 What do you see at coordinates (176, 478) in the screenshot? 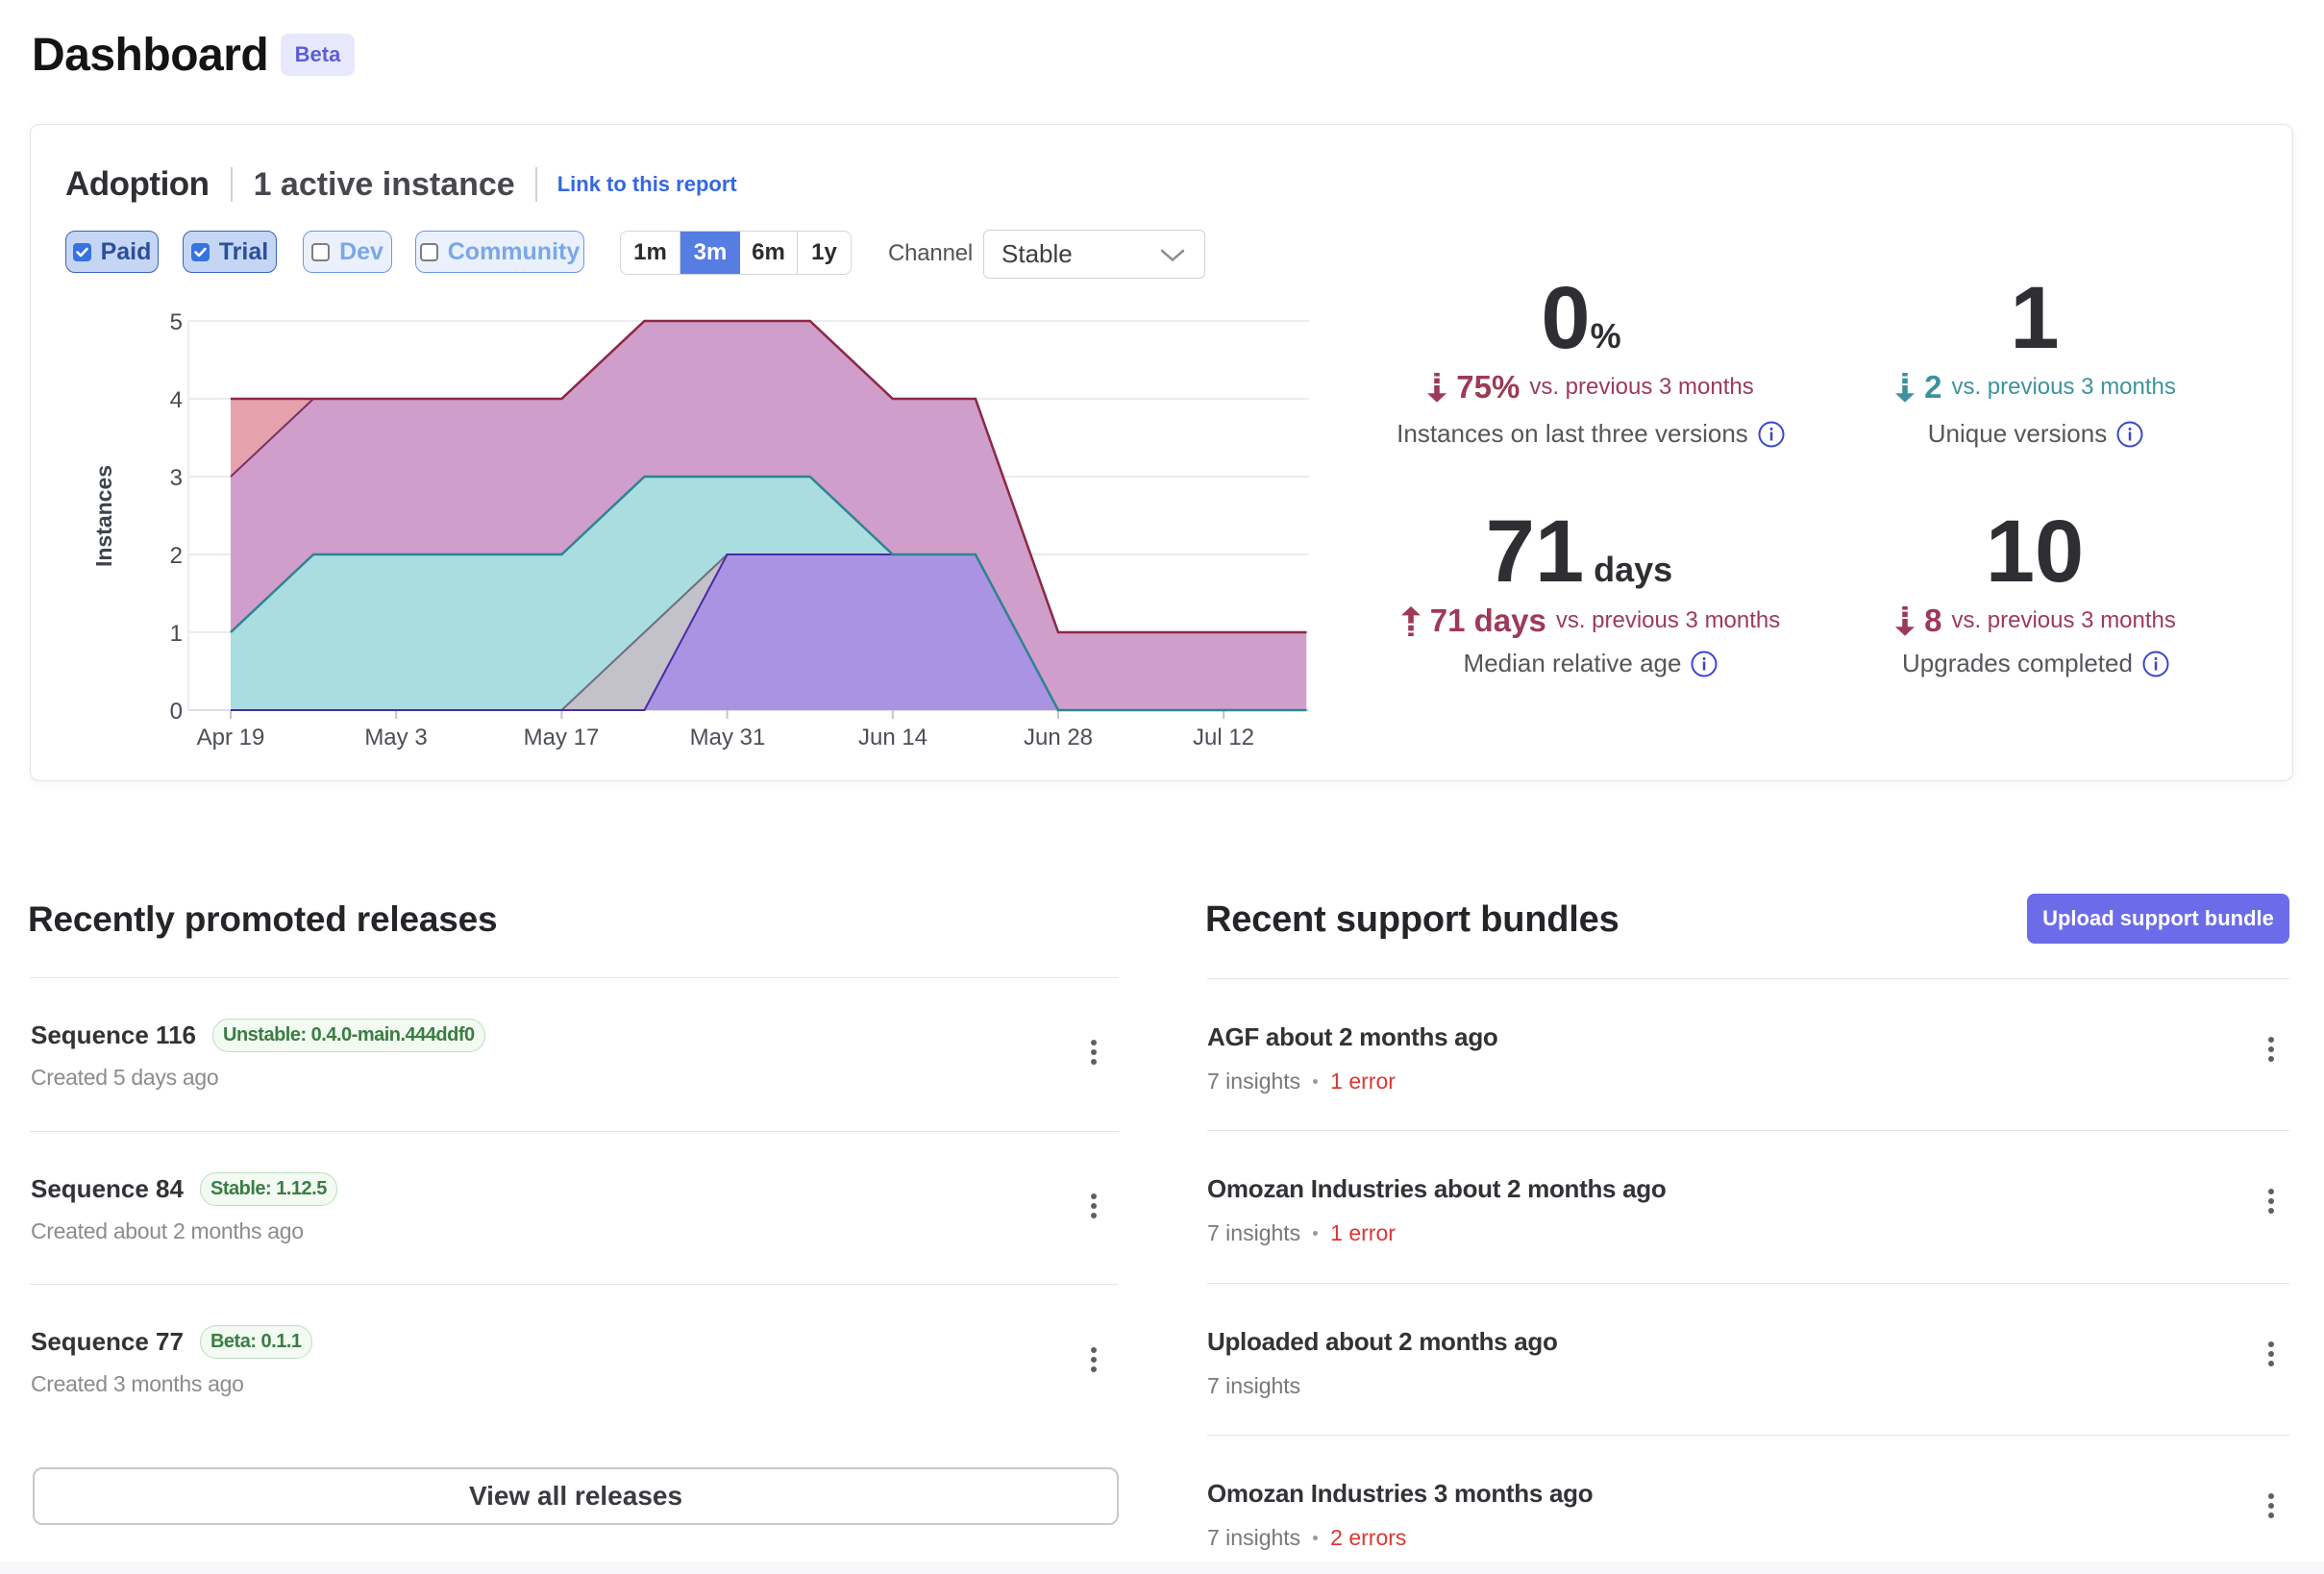
I see `svg-text: 3` at bounding box center [176, 478].